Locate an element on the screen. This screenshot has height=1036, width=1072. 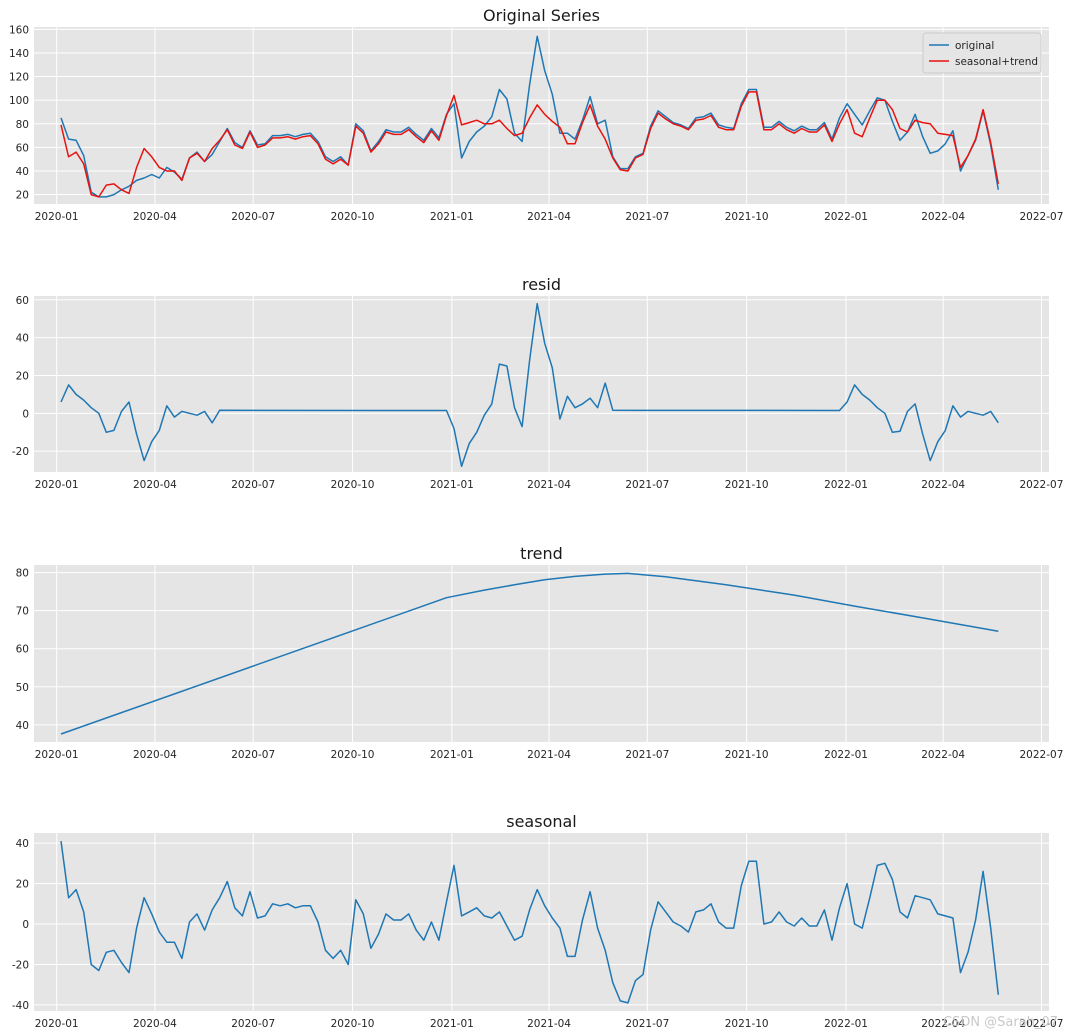
watermark: CSDN @Sarah_07 is located at coordinates (1000, 1022).